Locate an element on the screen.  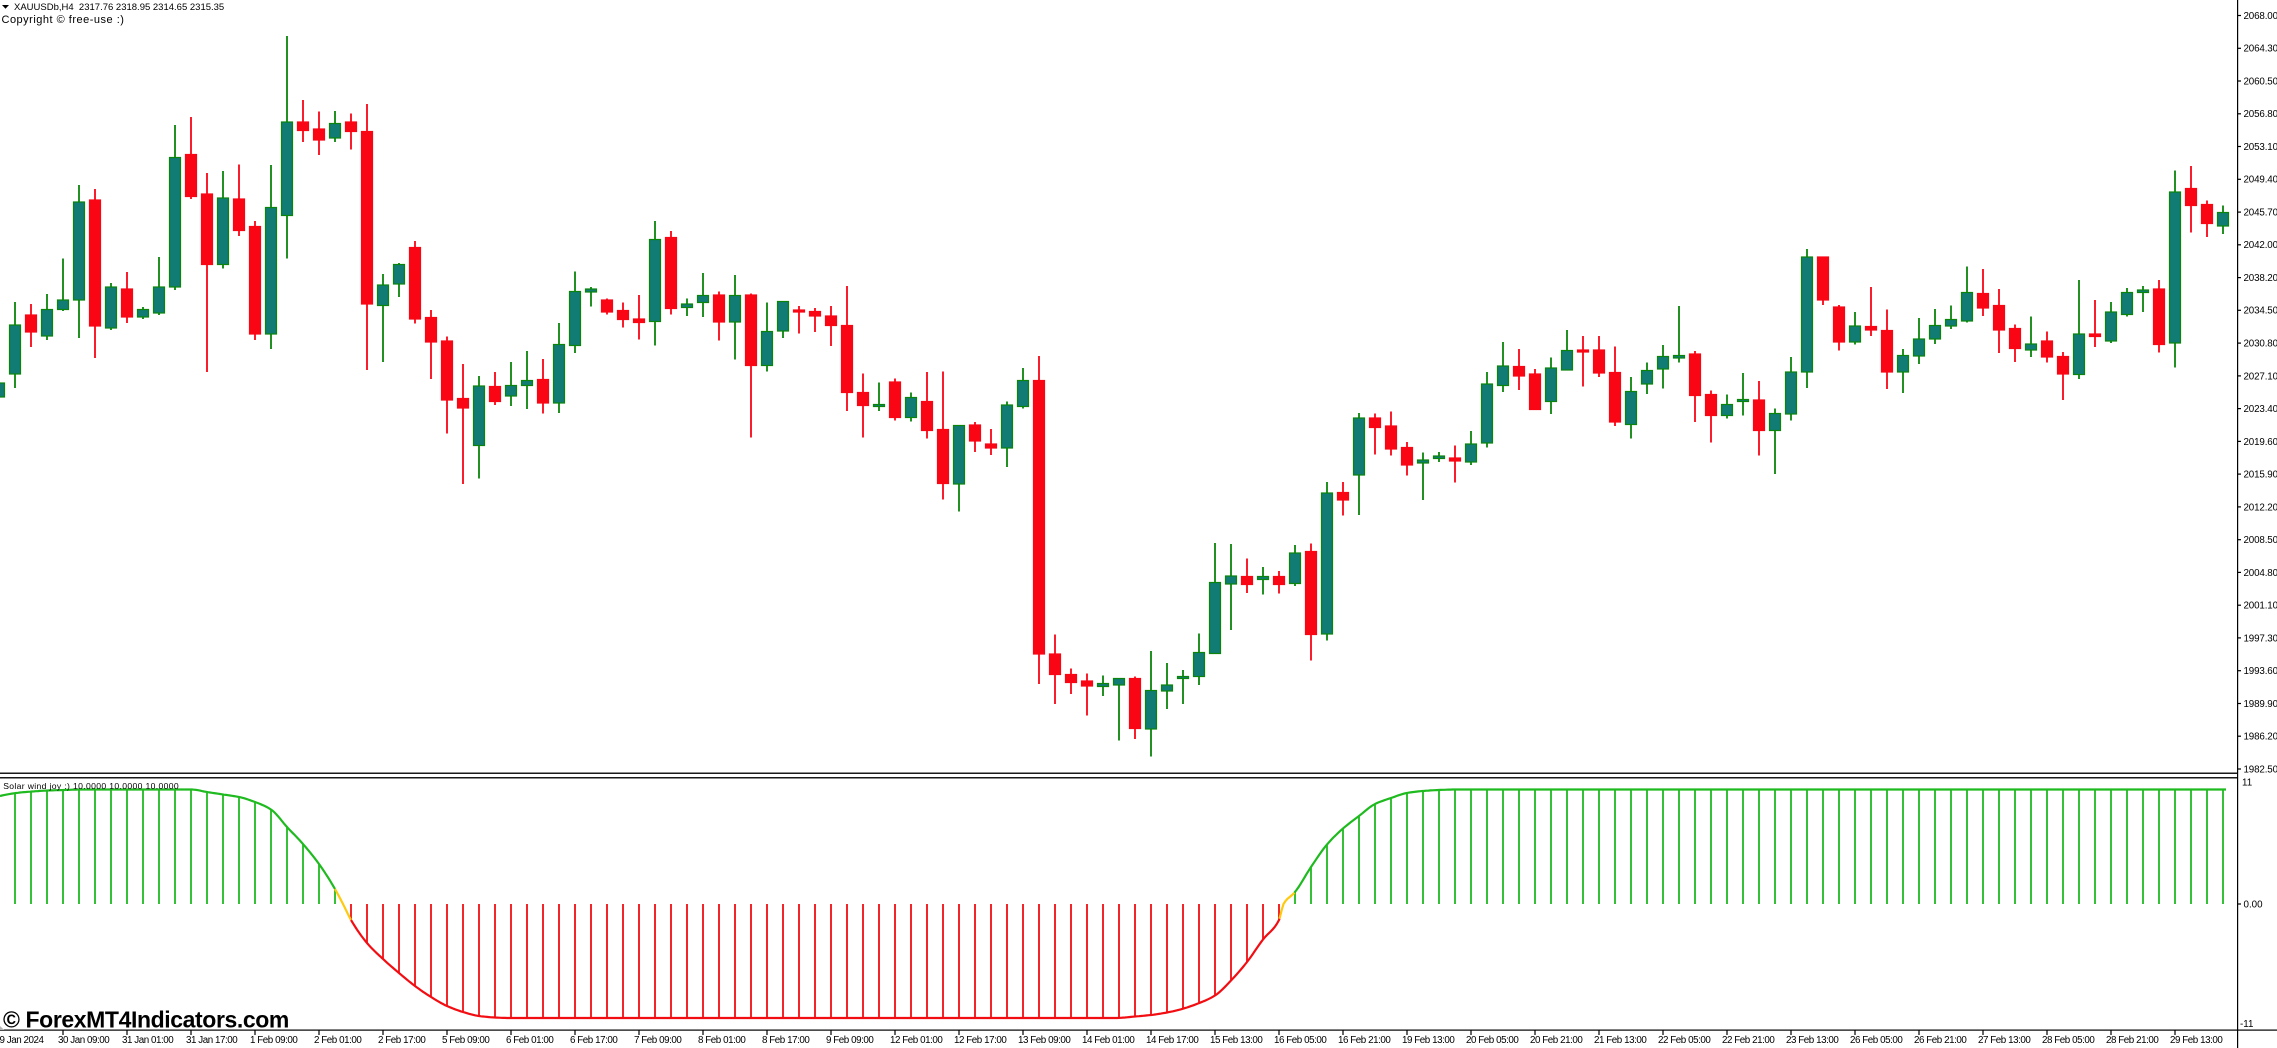
svg-text: 2 Feb 17:00 is located at coordinates (402, 1040).